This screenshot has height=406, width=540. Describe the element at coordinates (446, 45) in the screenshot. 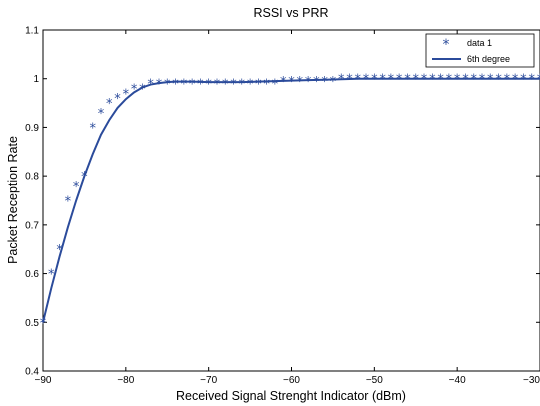

I see `legend-marker-icon: *` at that location.